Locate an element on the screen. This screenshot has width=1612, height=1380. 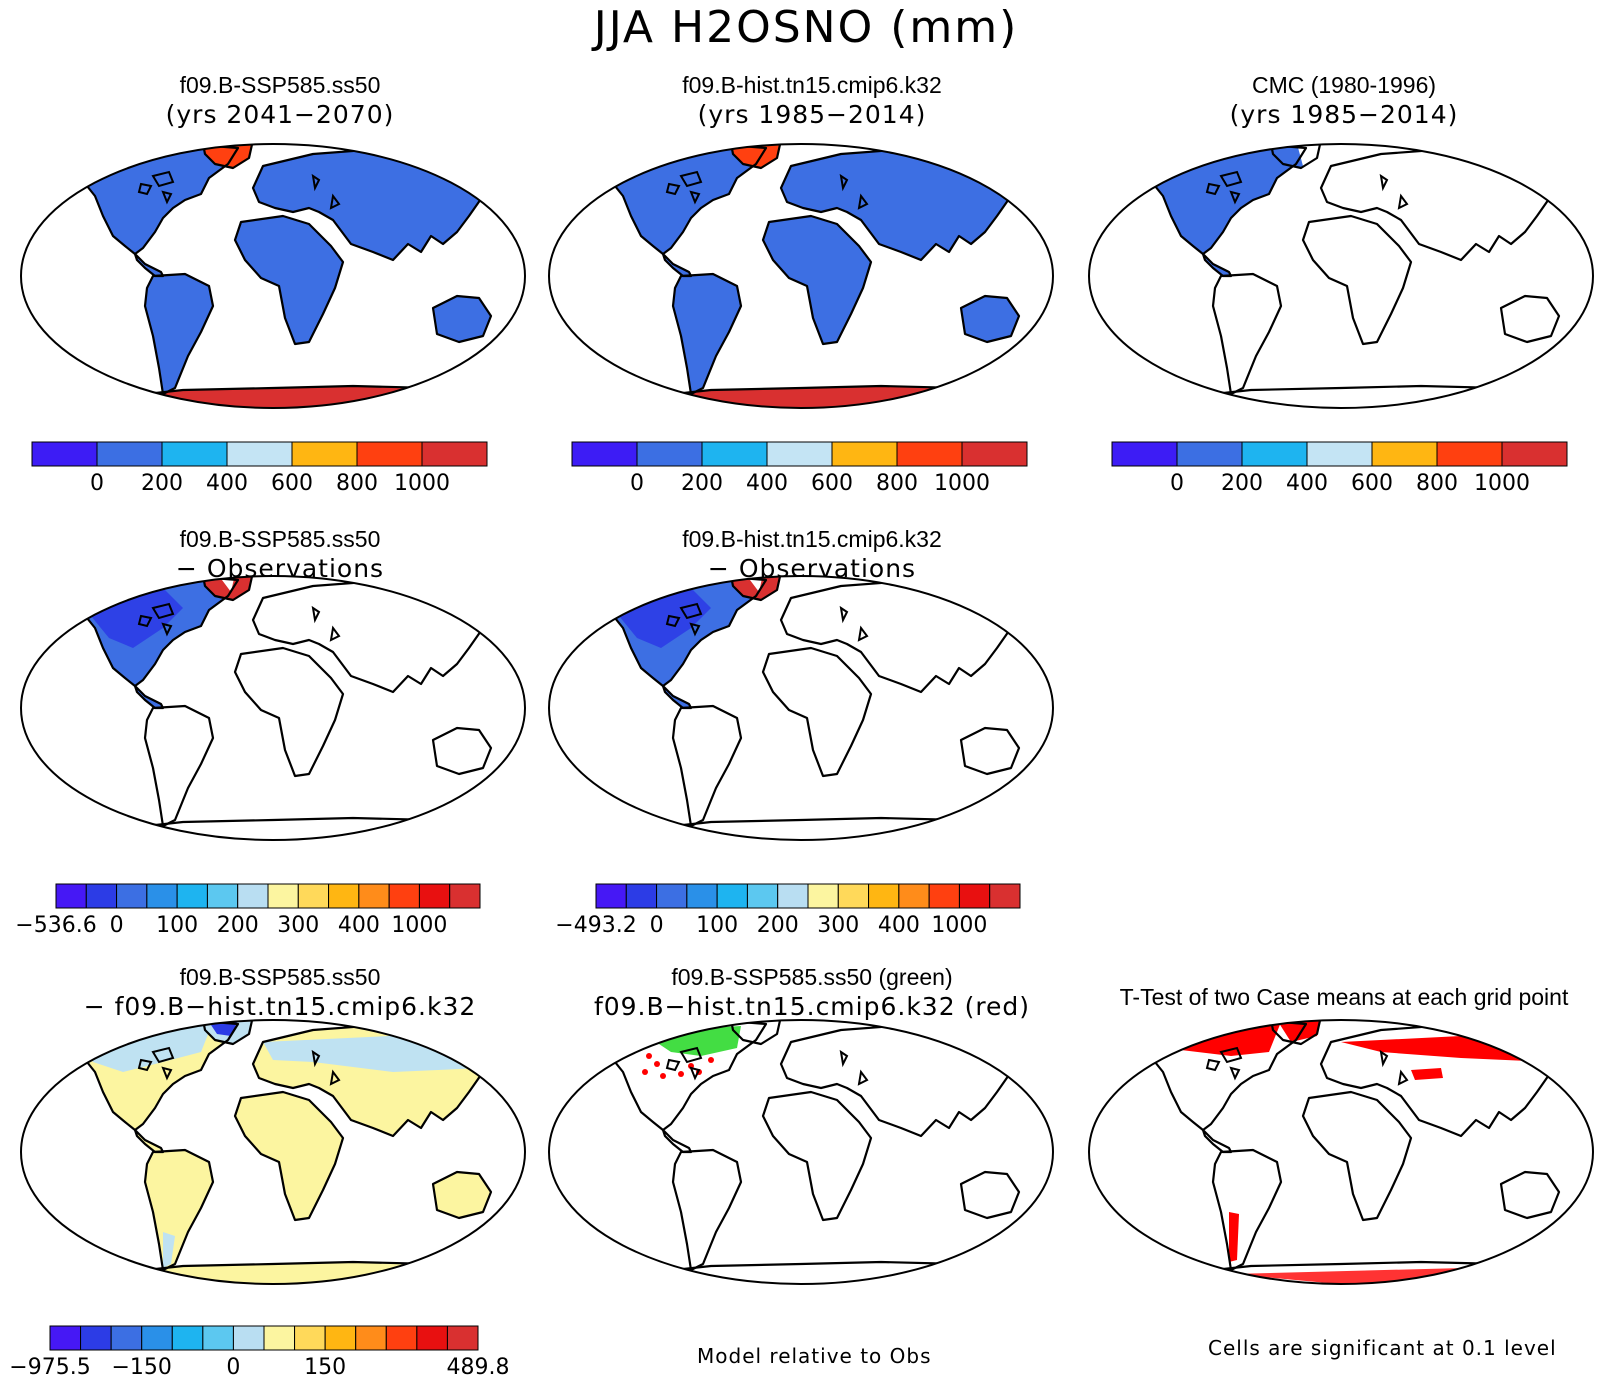
colorbar-absolute-1: 0 200 400 600 800 1000 is located at coordinates (259, 468).